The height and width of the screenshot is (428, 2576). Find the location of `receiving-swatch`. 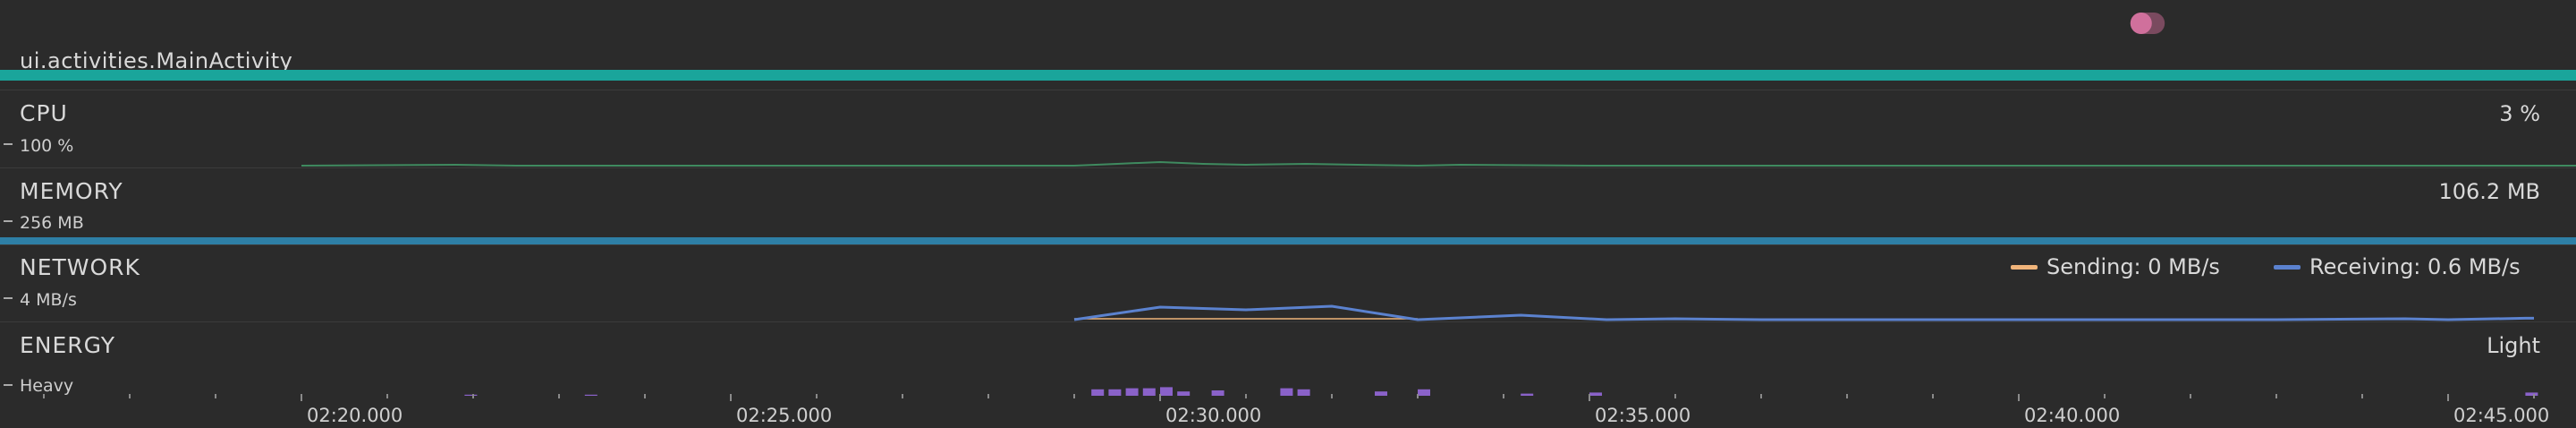

receiving-swatch is located at coordinates (2287, 267).